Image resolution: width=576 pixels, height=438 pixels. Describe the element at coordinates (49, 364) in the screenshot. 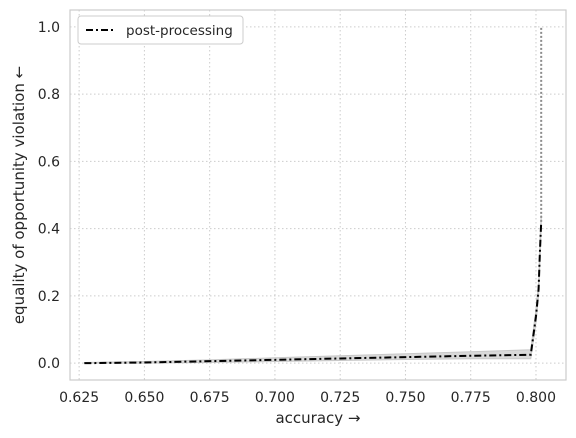

I see `y-tick-label: 0.0` at that location.